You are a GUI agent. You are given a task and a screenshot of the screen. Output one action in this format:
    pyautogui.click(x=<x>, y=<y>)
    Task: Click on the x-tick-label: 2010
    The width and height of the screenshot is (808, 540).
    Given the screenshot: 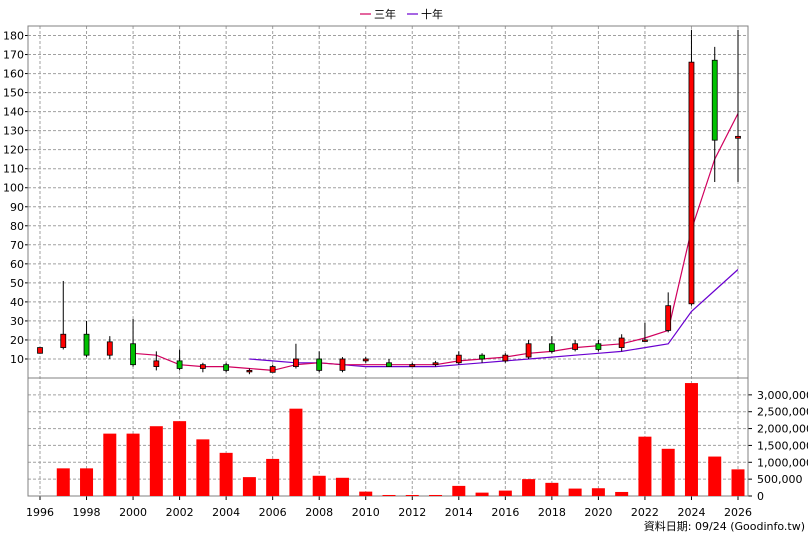 What is the action you would take?
    pyautogui.click(x=366, y=512)
    